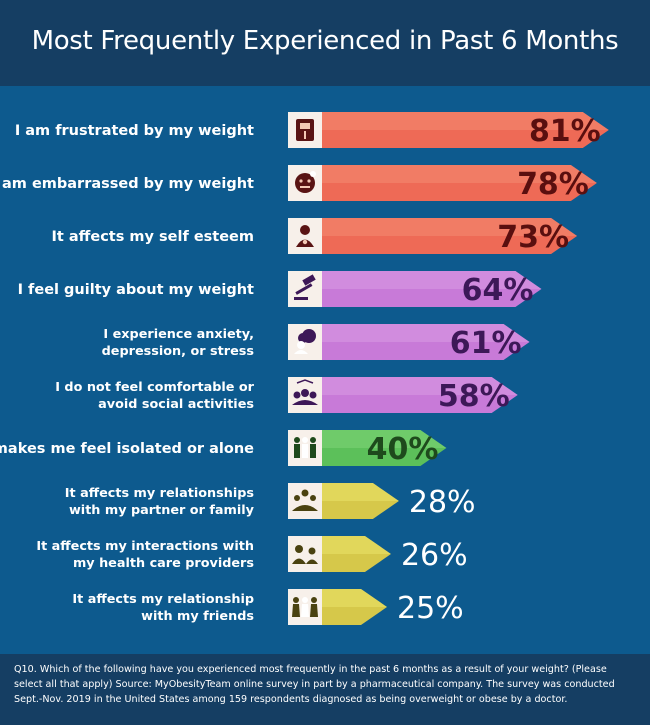  I want to click on friends-icon, so click(305, 607).